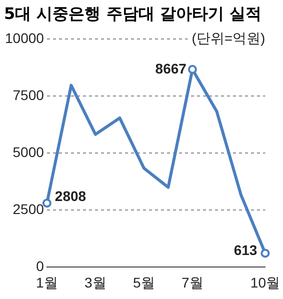 The height and width of the screenshot is (299, 283). What do you see at coordinates (28, 94) in the screenshot?
I see `y-tick-label: 7500` at bounding box center [28, 94].